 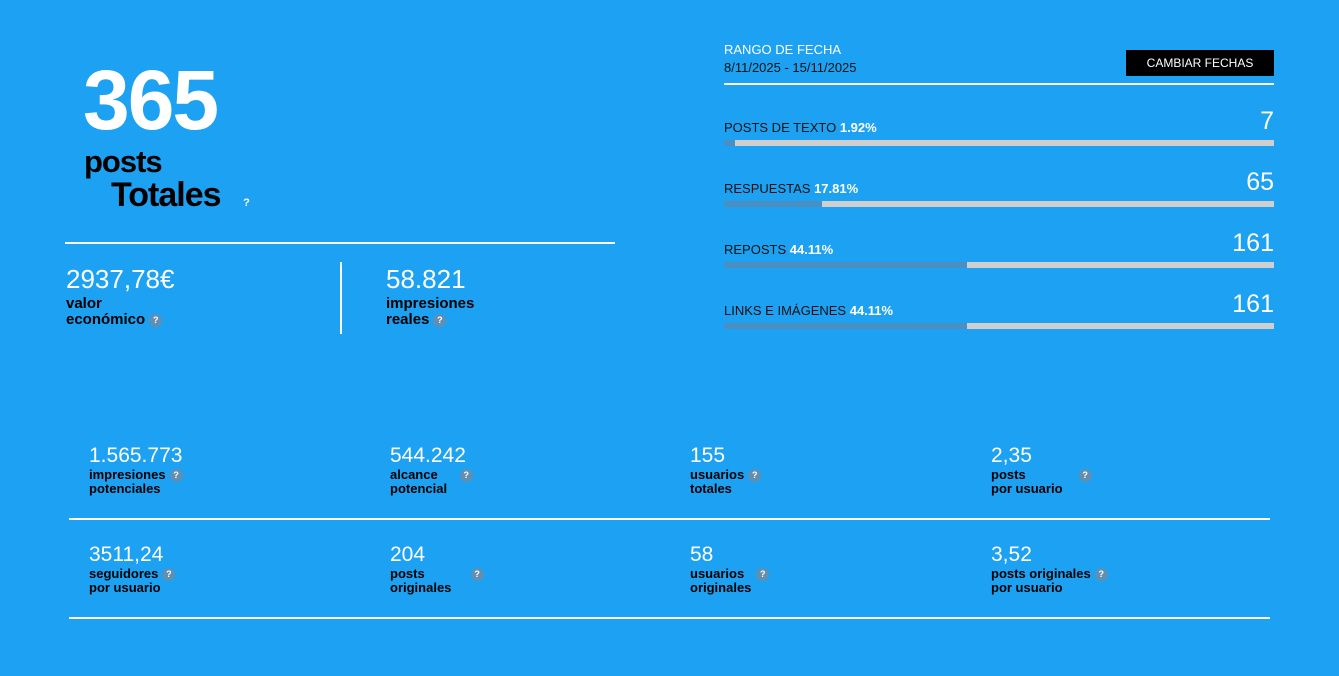 What do you see at coordinates (166, 195) in the screenshot?
I see `total-posts-label-line2: Totales` at bounding box center [166, 195].